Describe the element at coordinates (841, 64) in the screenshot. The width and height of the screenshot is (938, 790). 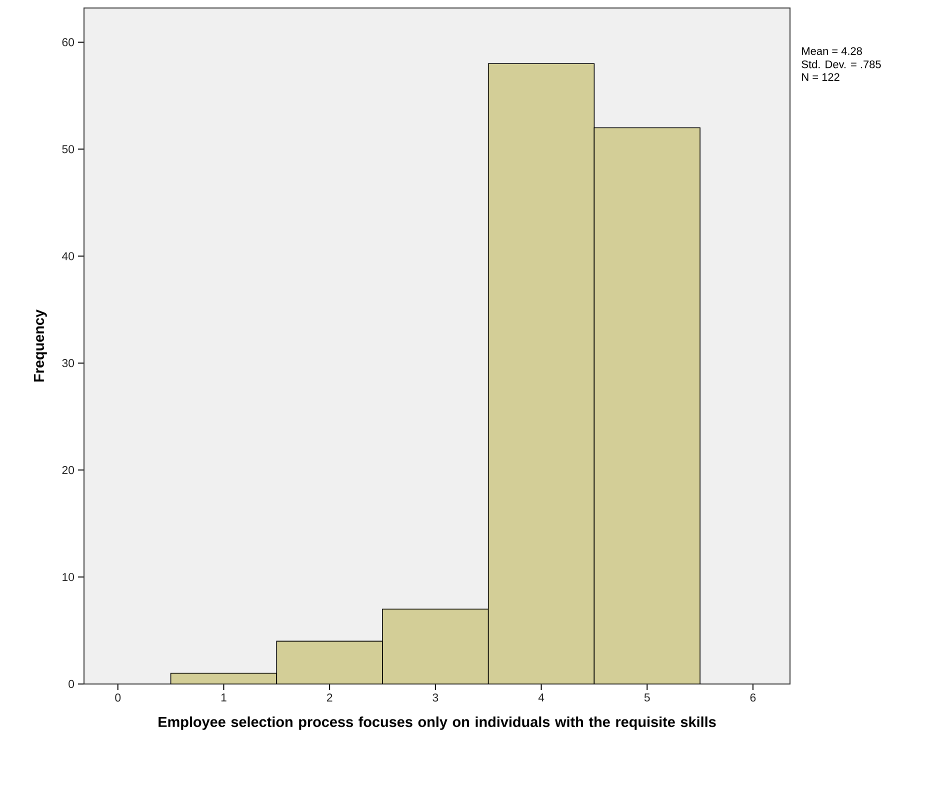
I see `text: Std. Dev. = .785` at that location.